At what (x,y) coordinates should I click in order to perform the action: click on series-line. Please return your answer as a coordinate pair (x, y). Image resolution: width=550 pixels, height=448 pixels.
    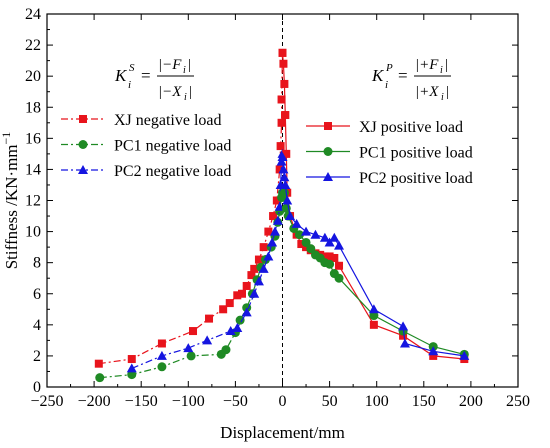
    Looking at the image, I should click on (373, 272).